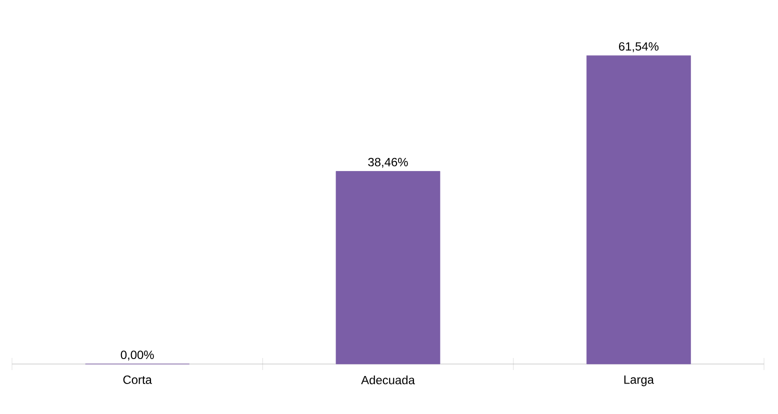  I want to click on data-label: 61,54%, so click(639, 47).